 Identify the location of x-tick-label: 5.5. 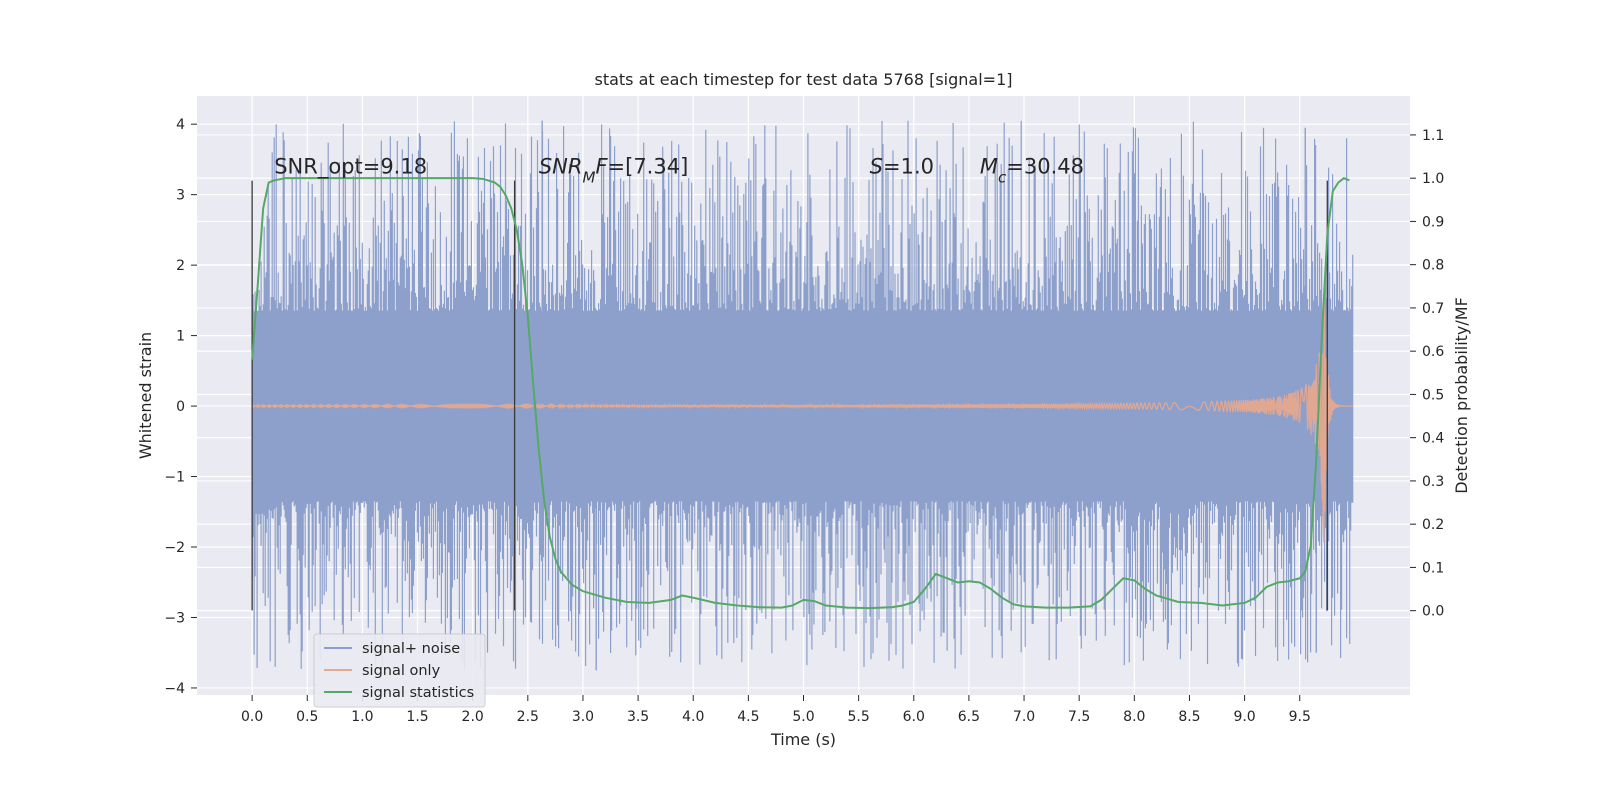
(859, 717).